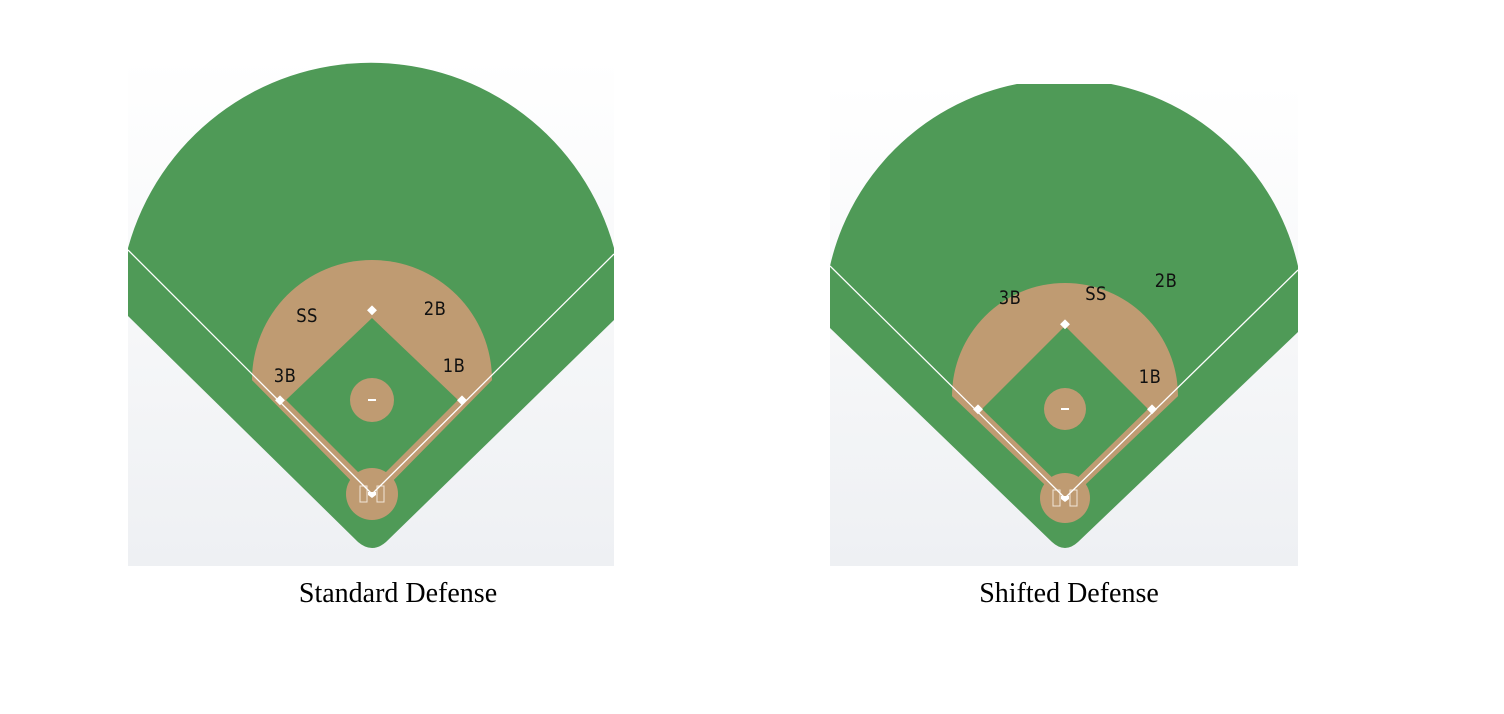 This screenshot has height=714, width=1504. What do you see at coordinates (1069, 593) in the screenshot?
I see `caption-shifted-defense: Shifted Defense` at bounding box center [1069, 593].